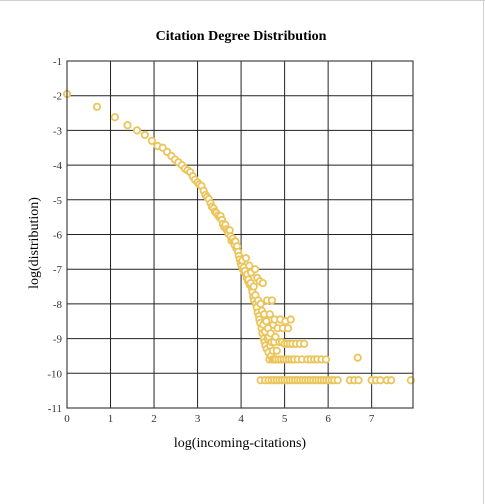  Describe the element at coordinates (55, 409) in the screenshot. I see `y-tick-label: -11` at that location.